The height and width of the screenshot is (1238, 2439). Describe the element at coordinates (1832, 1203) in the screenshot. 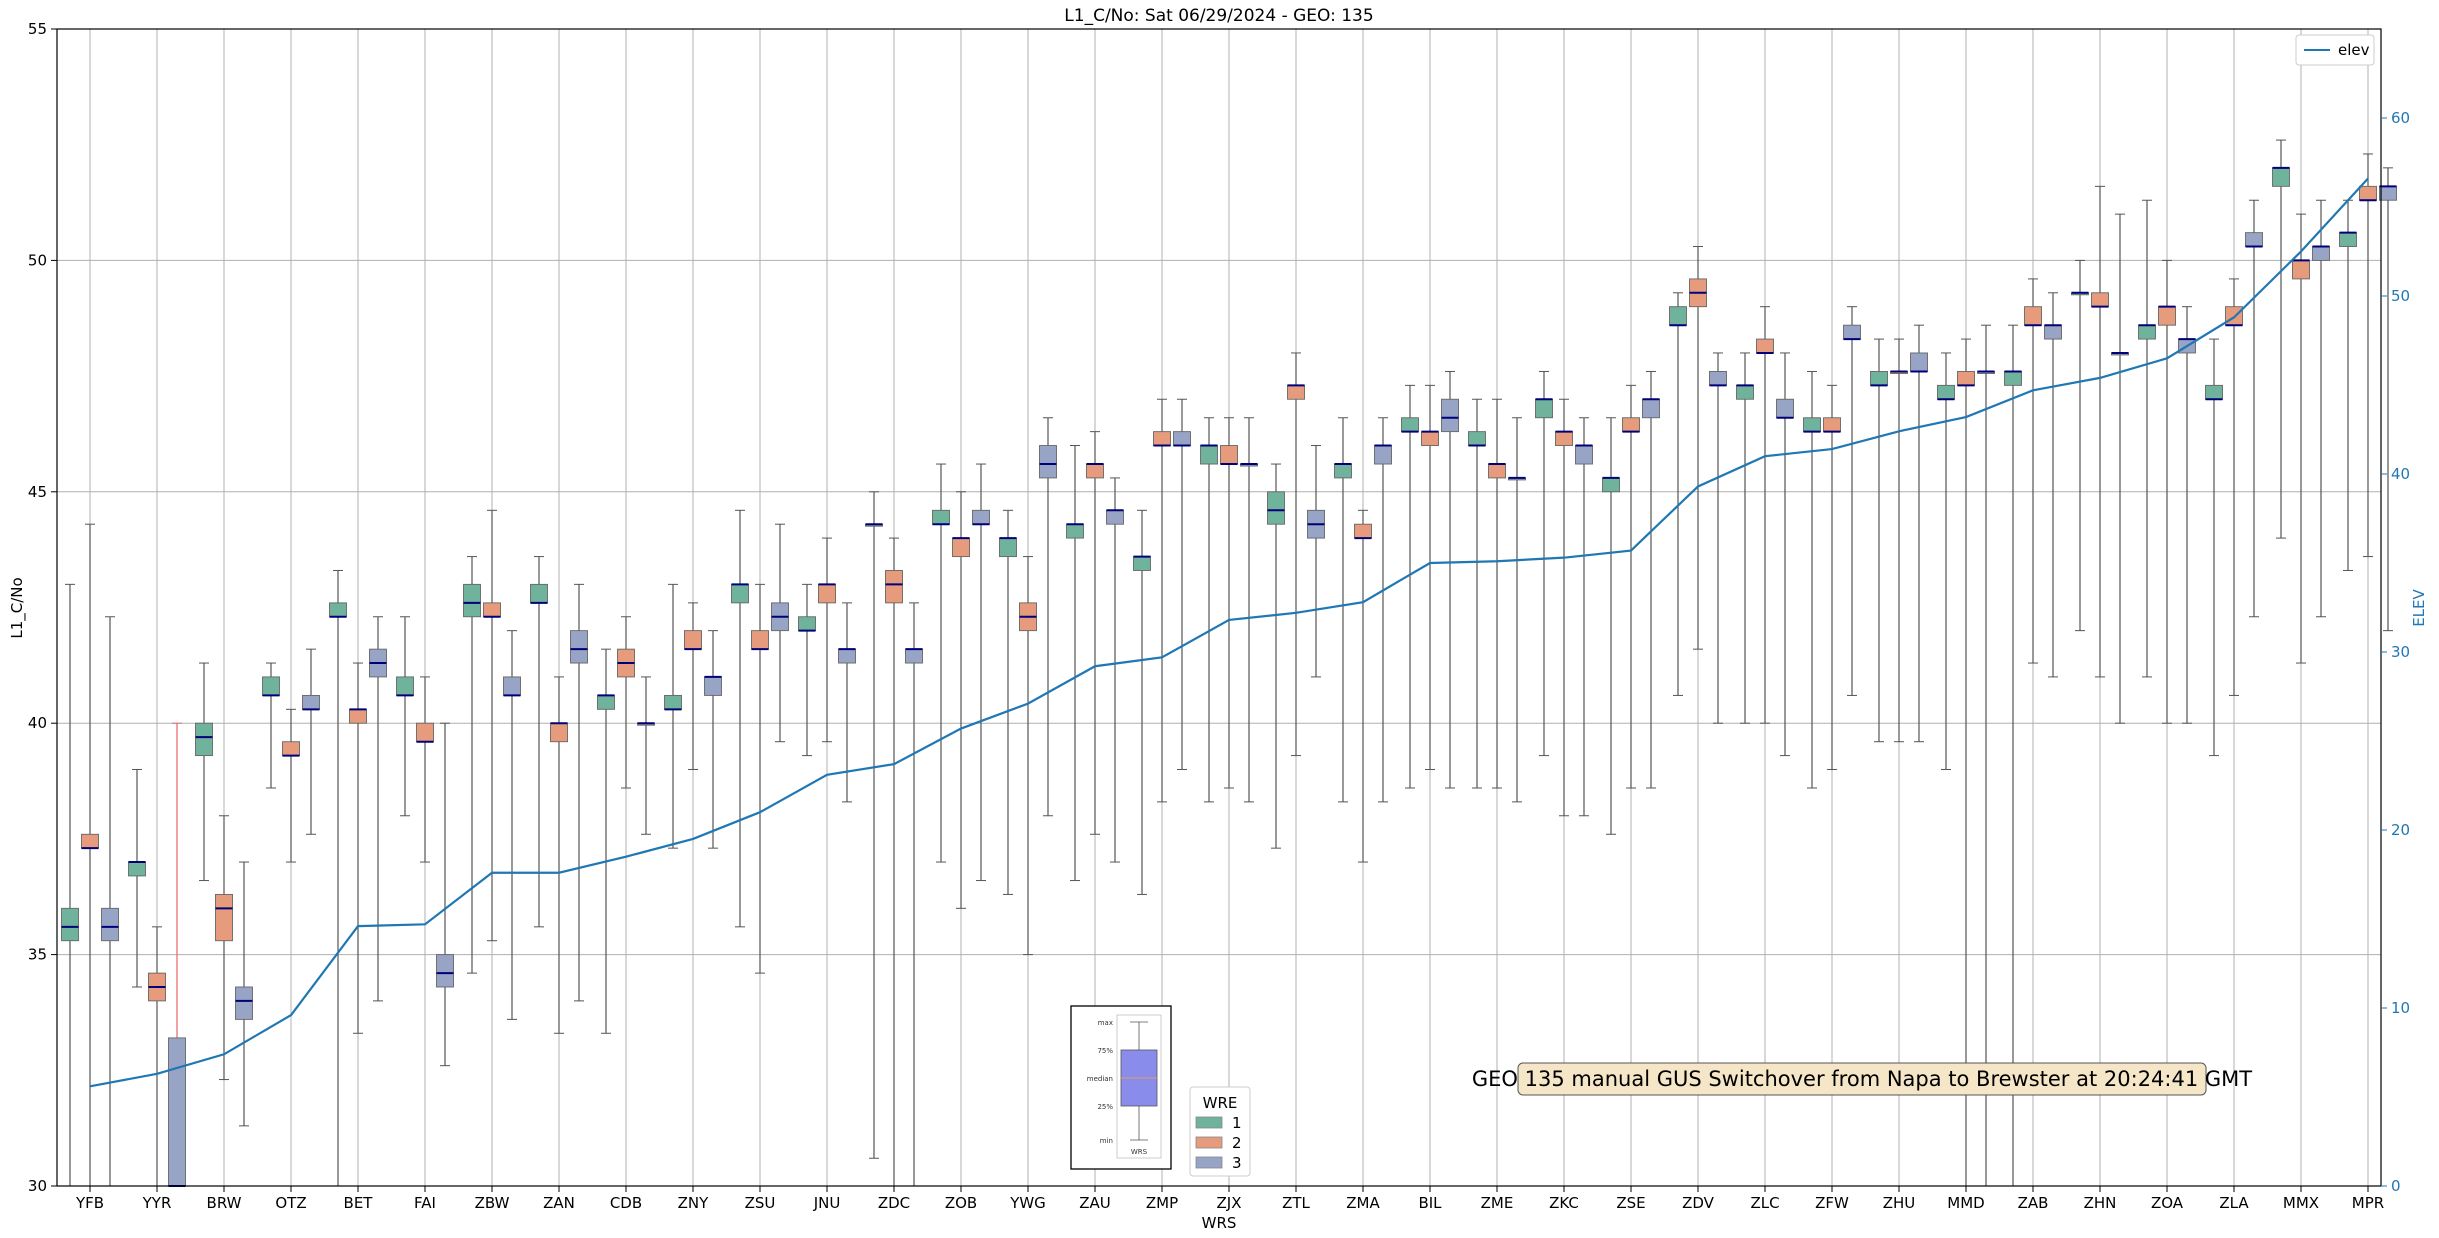

I see `x-tick-label-ZFW: ZFW` at that location.